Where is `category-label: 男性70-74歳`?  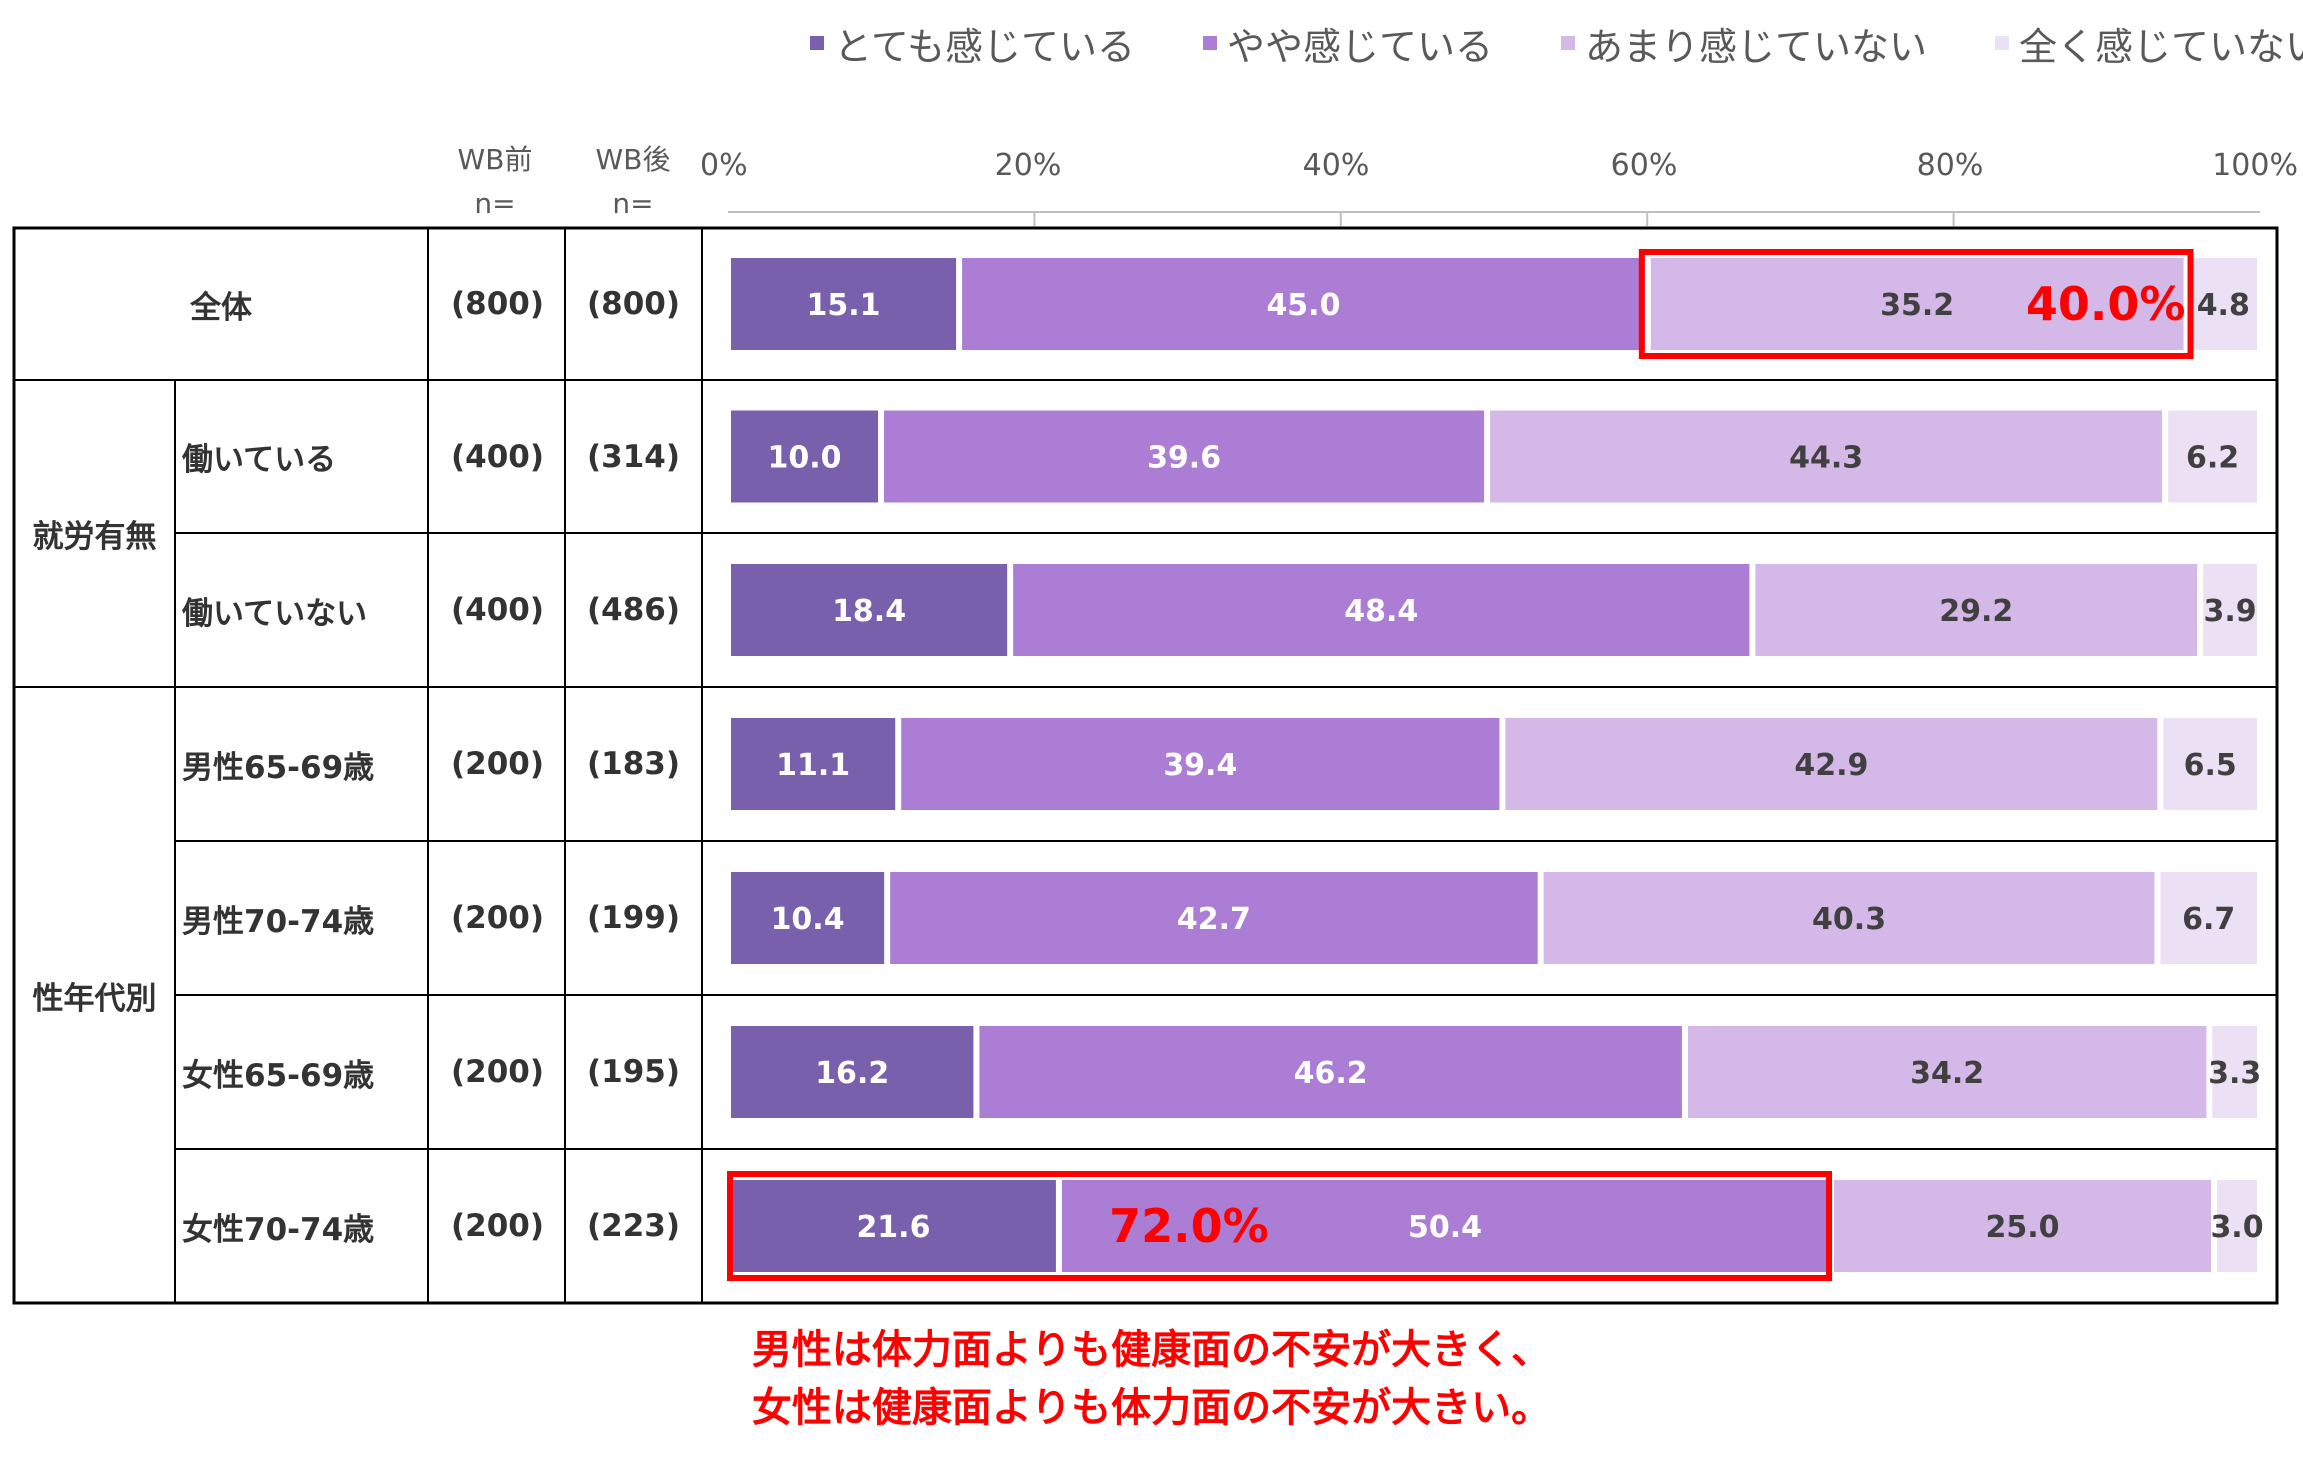
category-label: 男性70-74歳 is located at coordinates (278, 921).